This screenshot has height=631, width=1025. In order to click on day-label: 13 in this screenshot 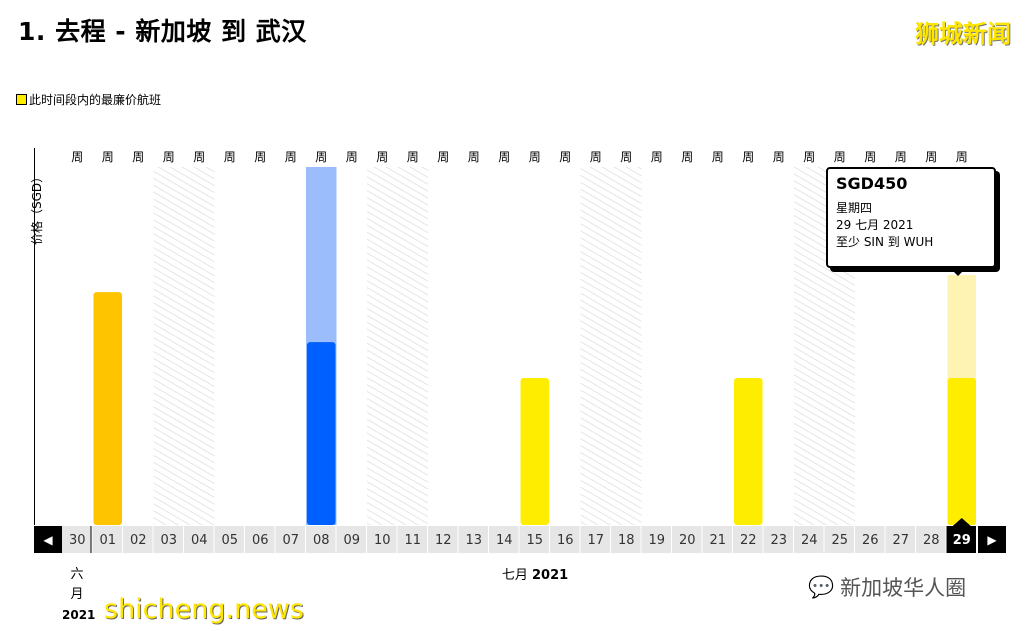, I will do `click(473, 540)`.